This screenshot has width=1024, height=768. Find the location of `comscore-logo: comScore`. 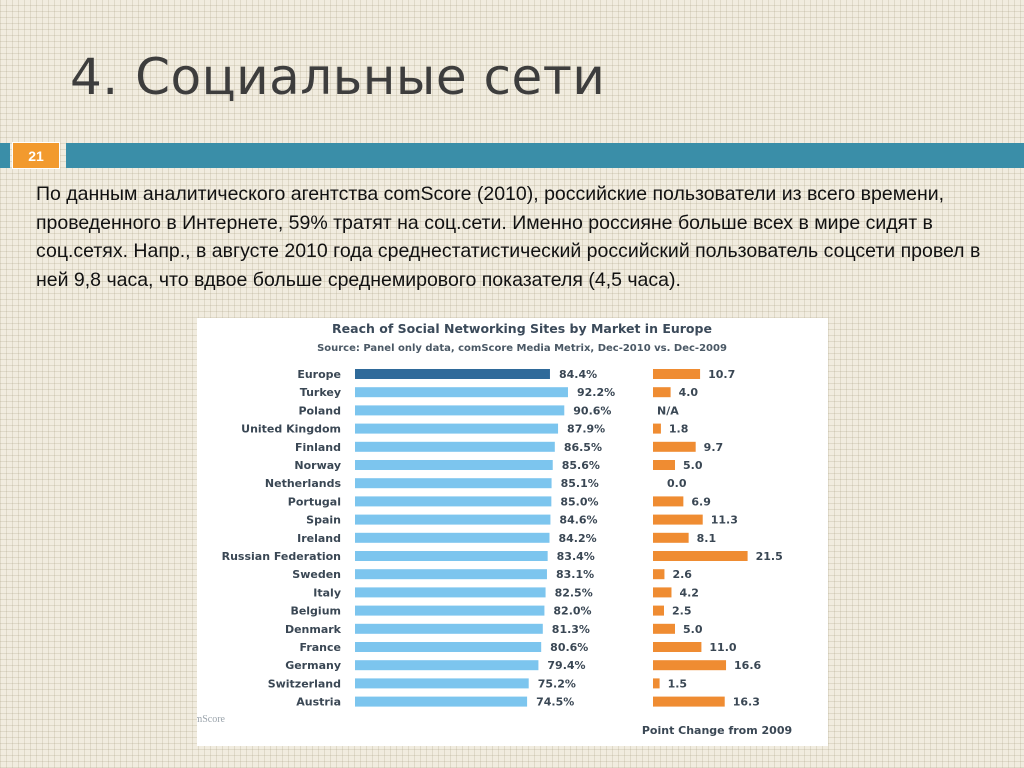

comscore-logo: comScore is located at coordinates (211, 719).